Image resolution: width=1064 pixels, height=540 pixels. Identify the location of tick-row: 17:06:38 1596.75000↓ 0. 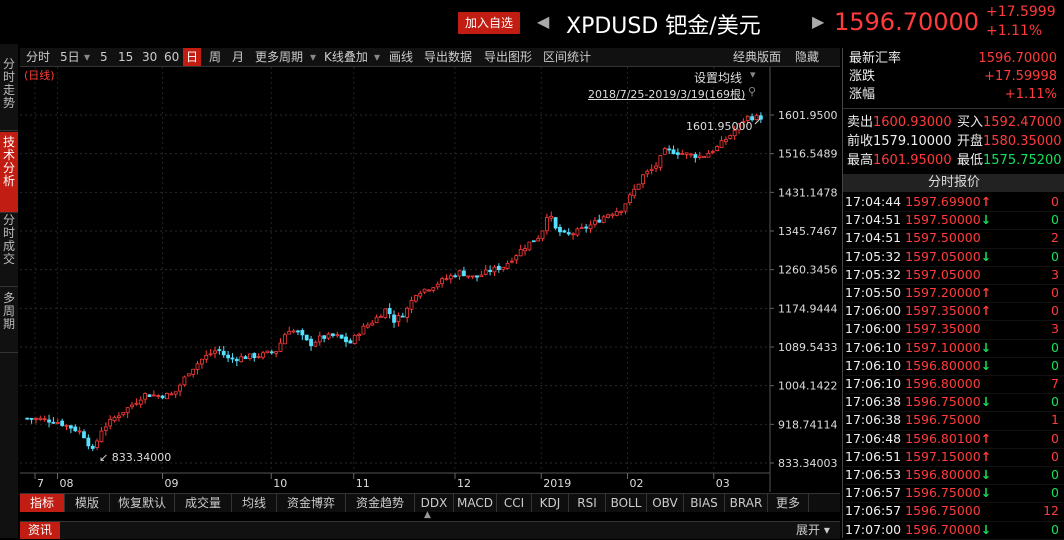
(954, 403).